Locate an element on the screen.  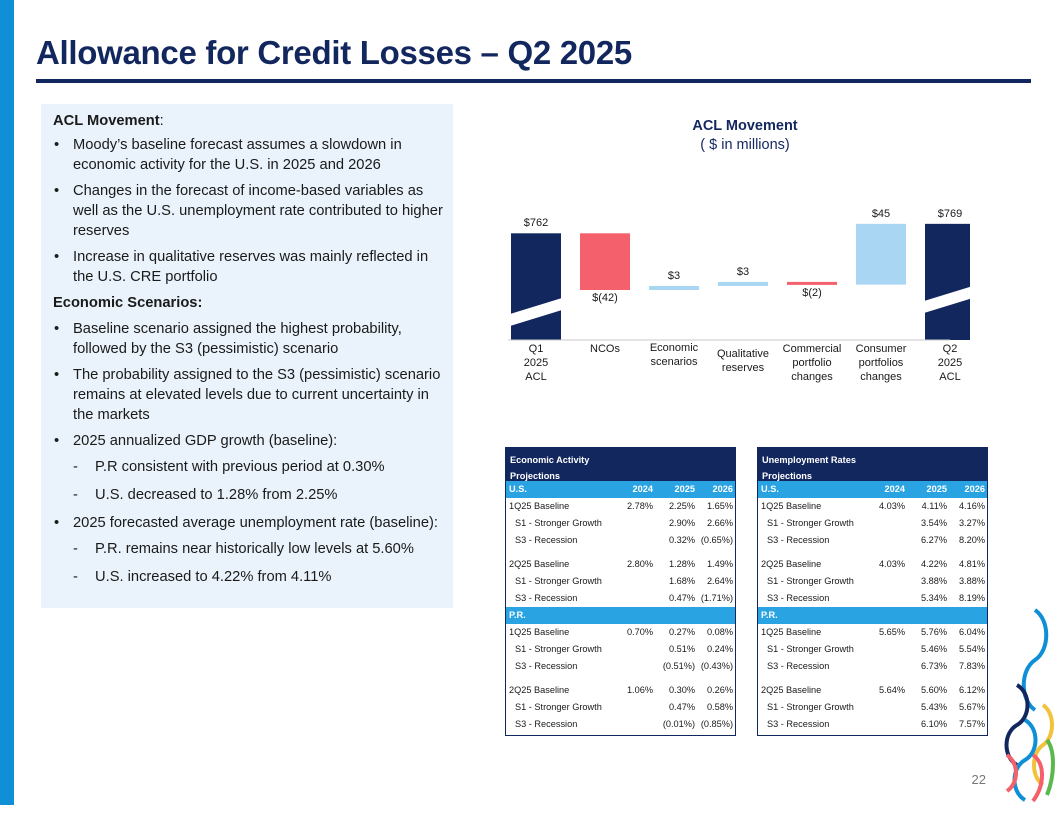
table-row: 2Q25 Baseline 1.06% 0.30% 0.26% is located at coordinates (620, 690).